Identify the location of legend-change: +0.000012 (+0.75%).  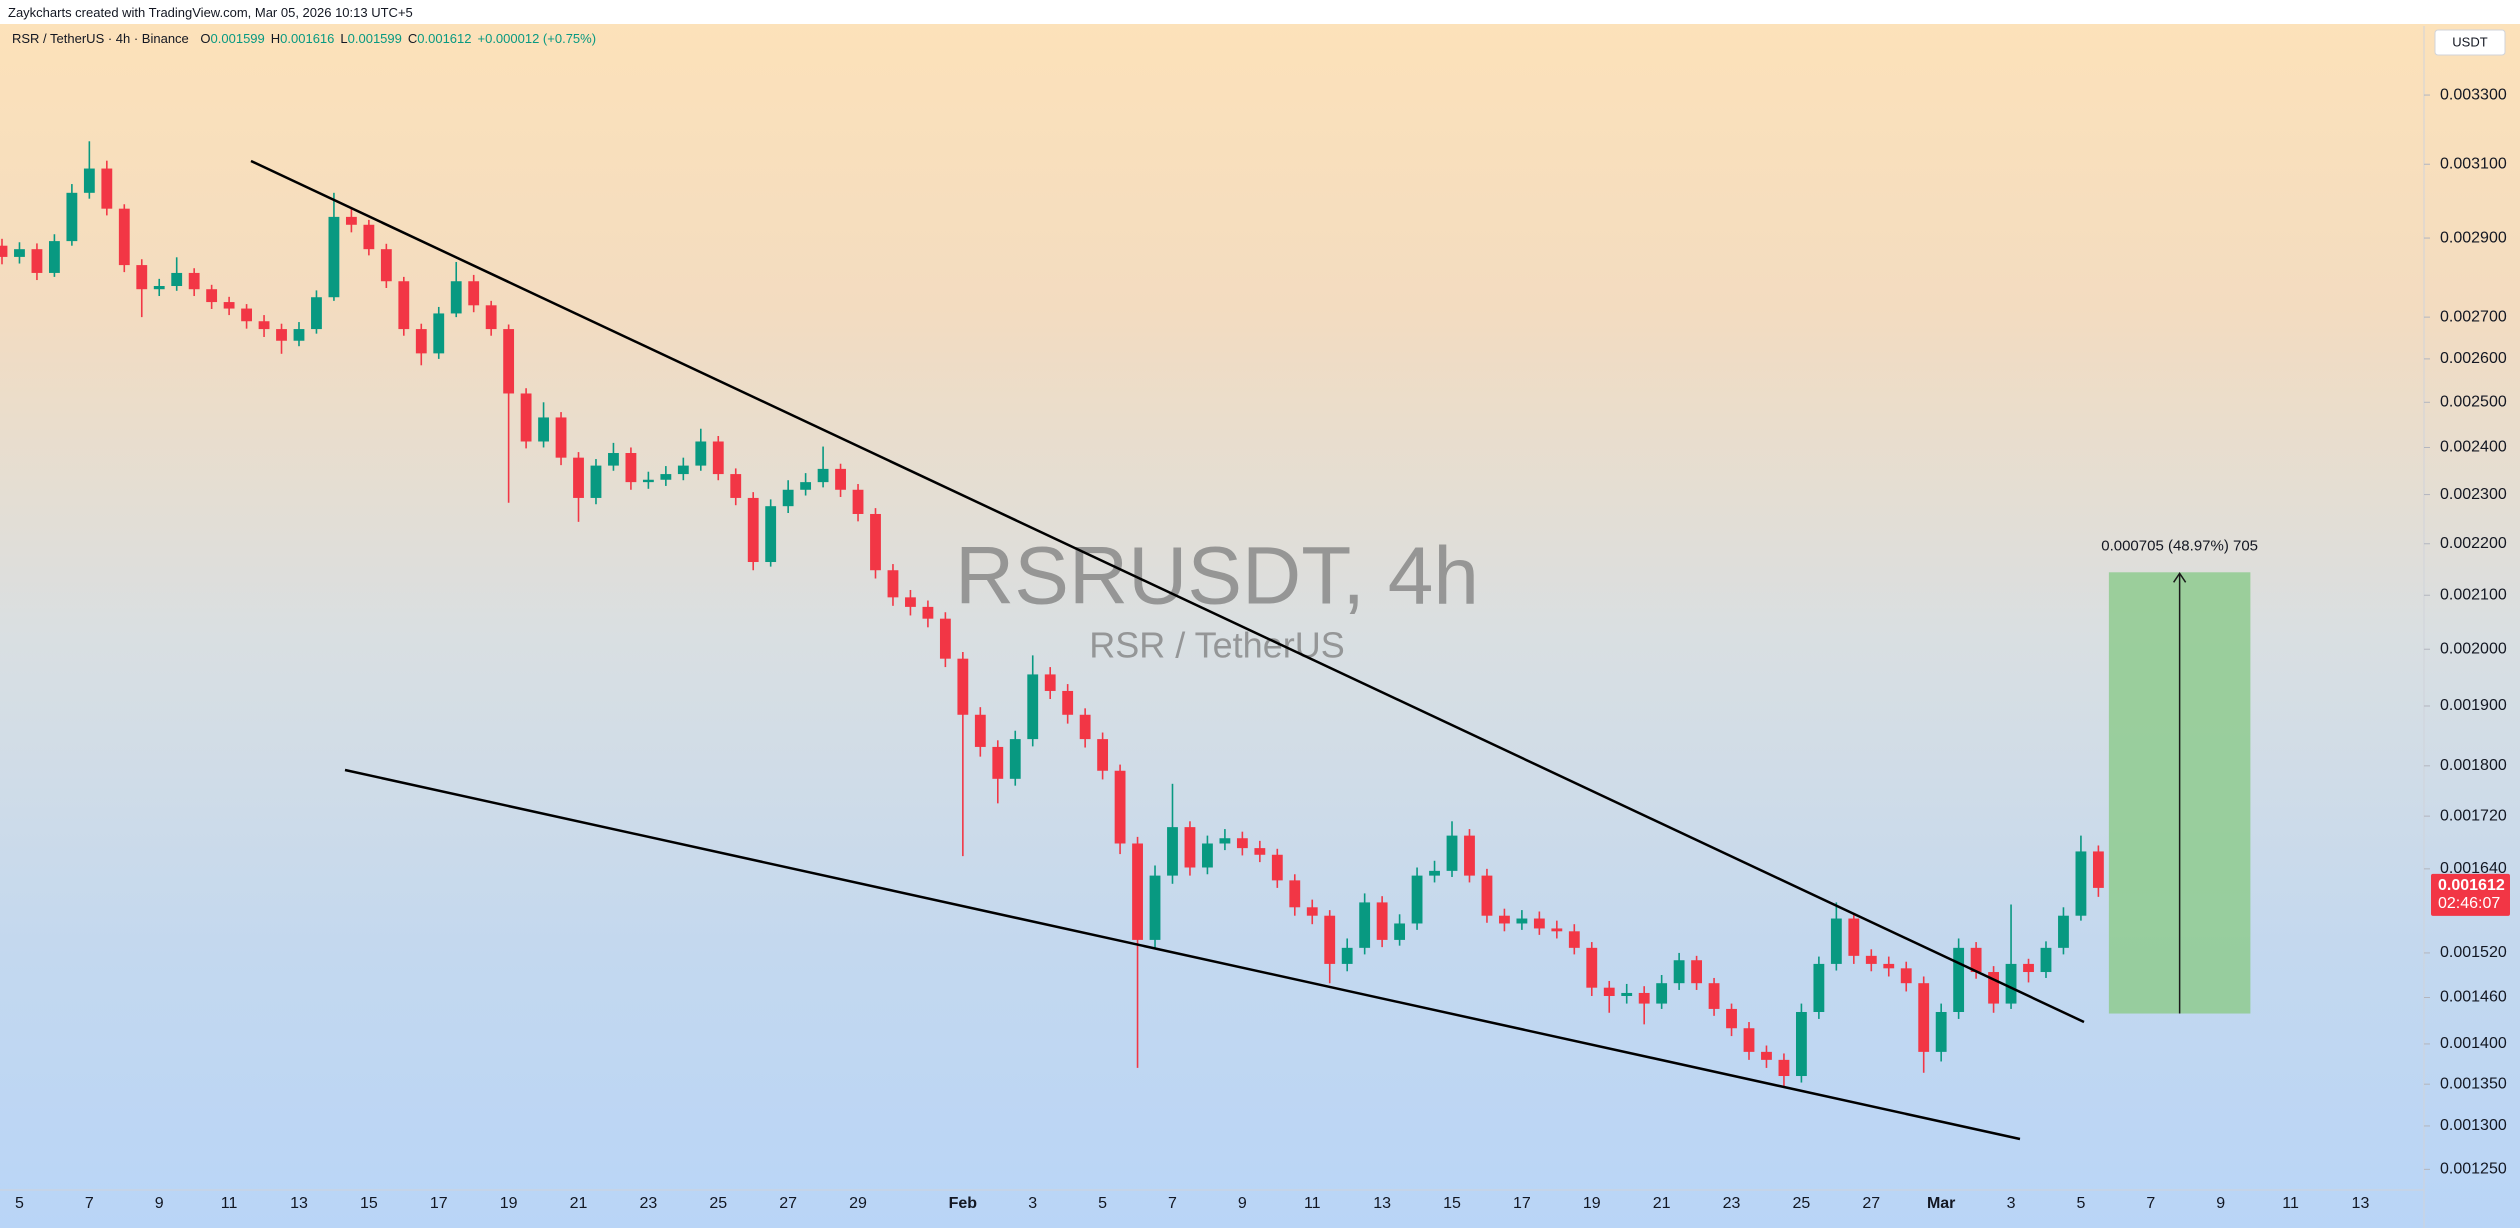
(537, 38).